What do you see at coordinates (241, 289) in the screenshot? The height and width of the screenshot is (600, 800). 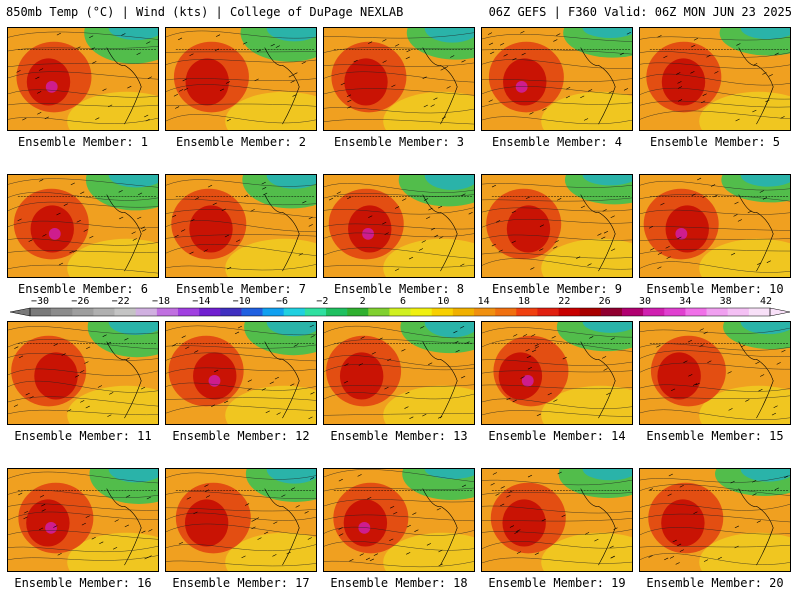 I see `panel-caption: Ensemble Member: 7` at bounding box center [241, 289].